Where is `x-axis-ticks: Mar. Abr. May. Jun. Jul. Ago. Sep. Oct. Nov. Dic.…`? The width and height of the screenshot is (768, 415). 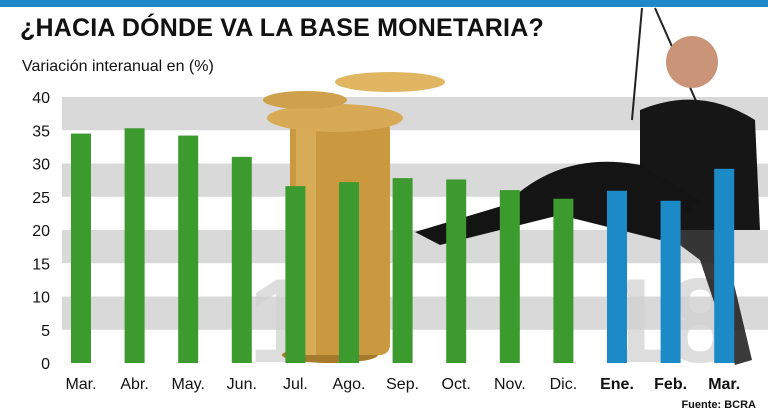
x-axis-ticks: Mar. Abr. May. Jun. Jul. Ago. Sep. Oct. Nov. Dic.… is located at coordinates (402, 384).